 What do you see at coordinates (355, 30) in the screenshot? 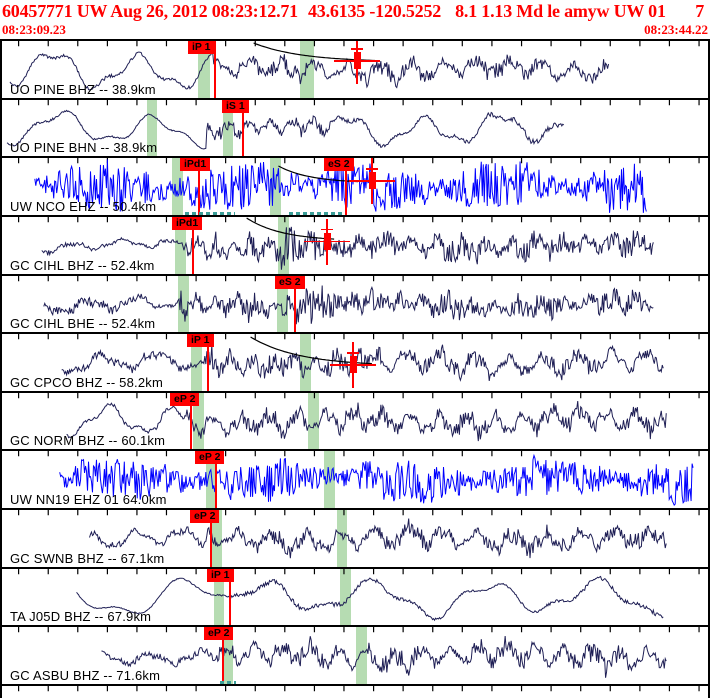
I see `time-window-line: 08:23:09.23 08:23:44.22` at bounding box center [355, 30].